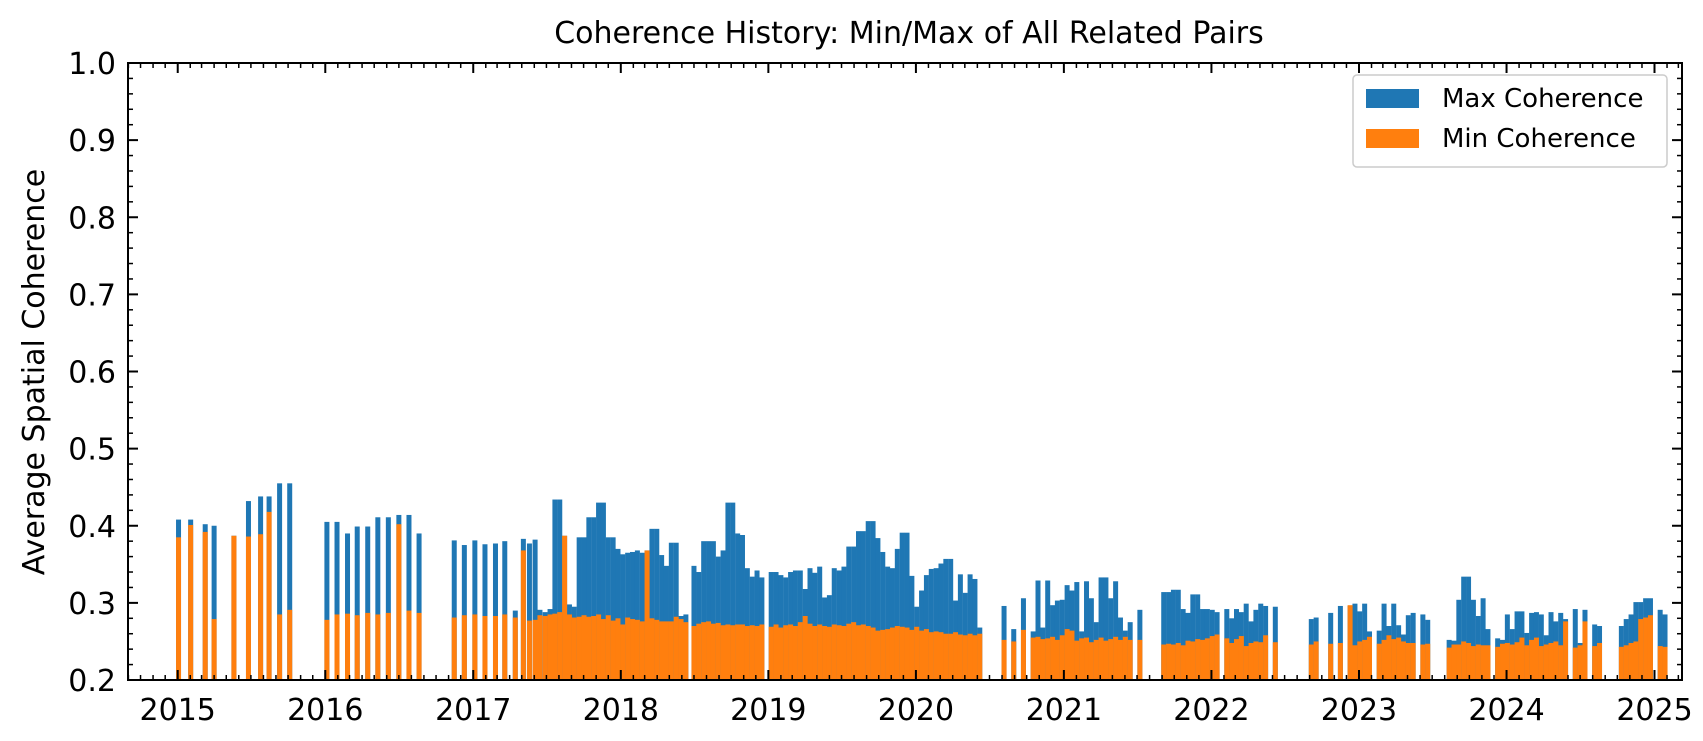  Describe the element at coordinates (92, 527) in the screenshot. I see `y-tick-label: 0.4` at that location.